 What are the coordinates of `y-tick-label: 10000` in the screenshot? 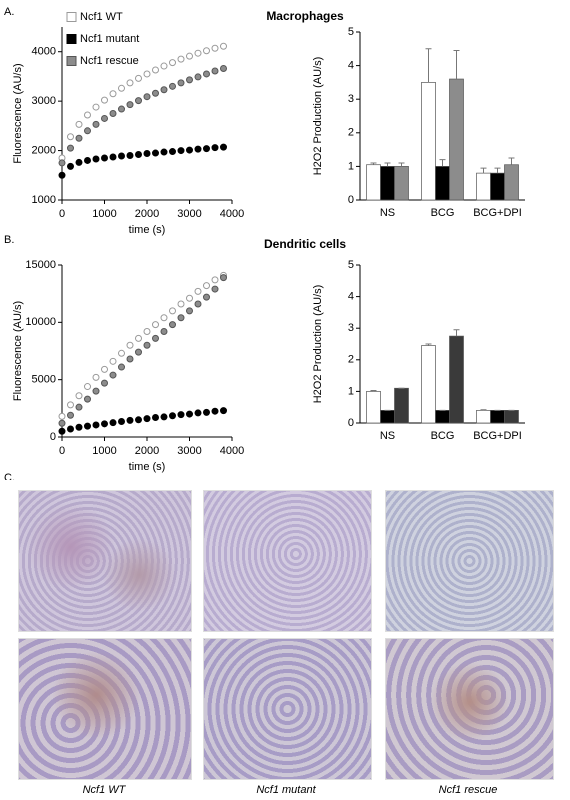 It's located at (40, 322).